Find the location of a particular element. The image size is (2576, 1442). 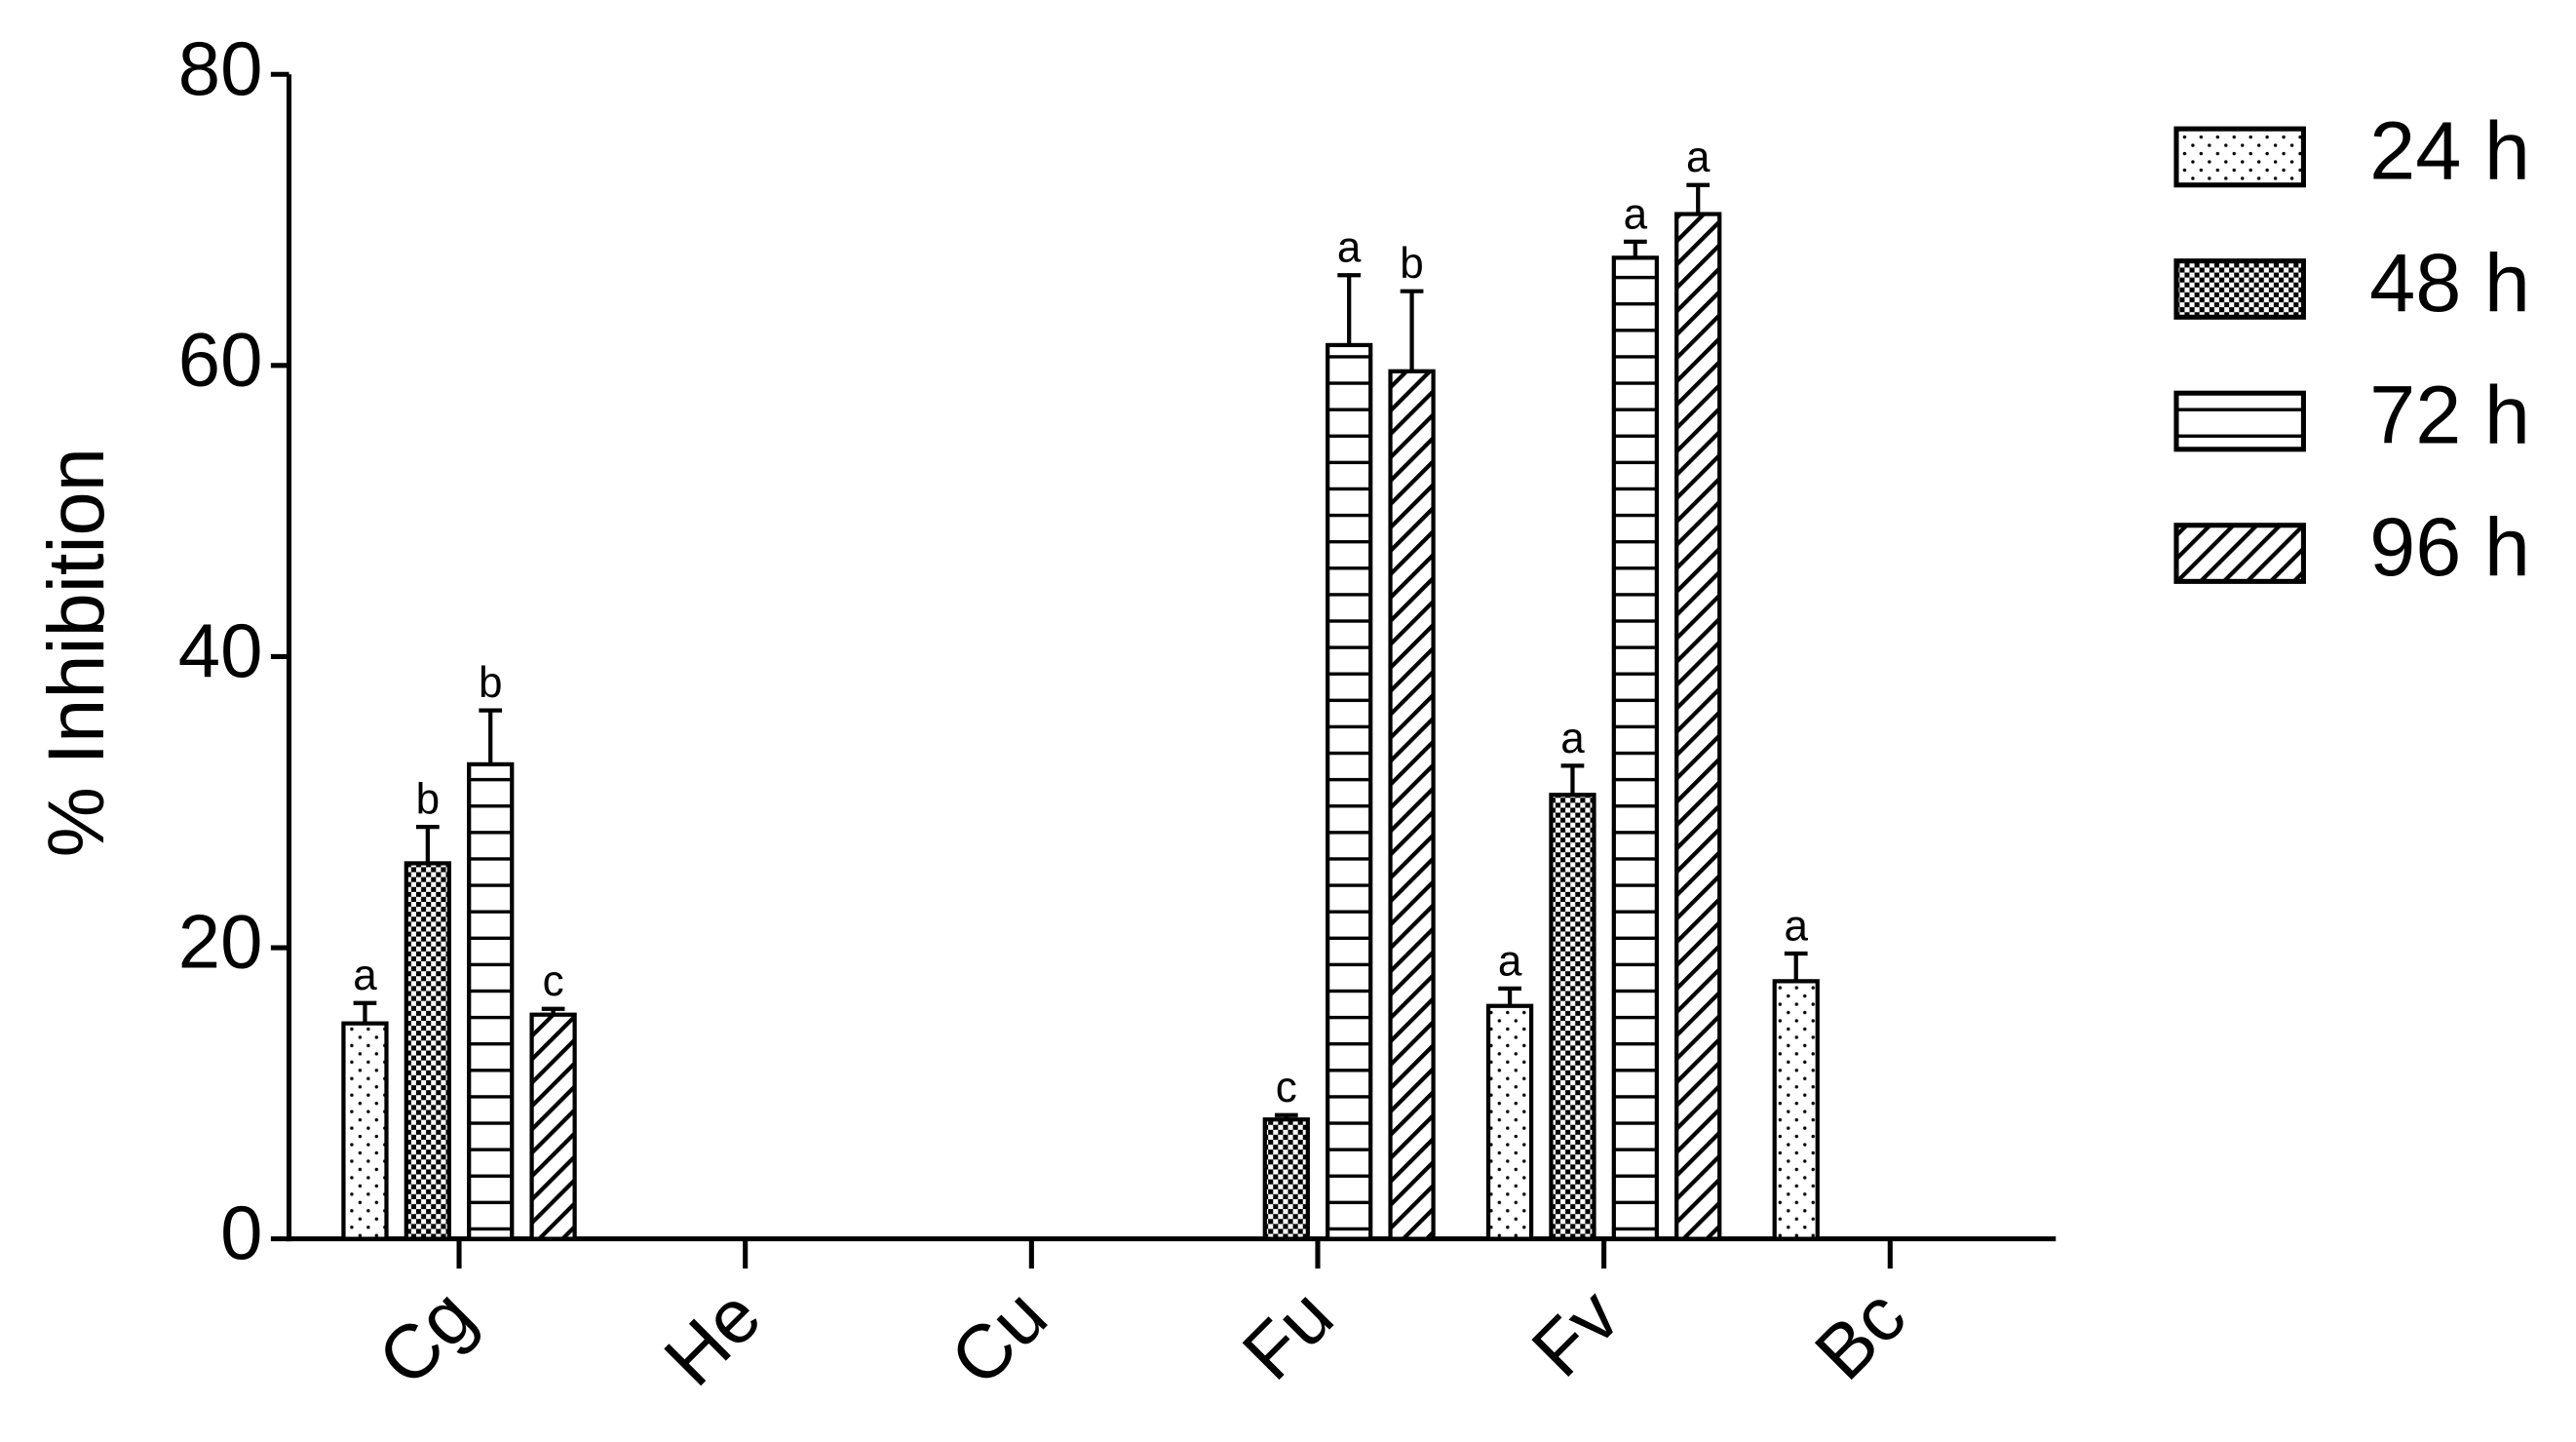

x-tick-label: Fu is located at coordinates (1288, 1334).